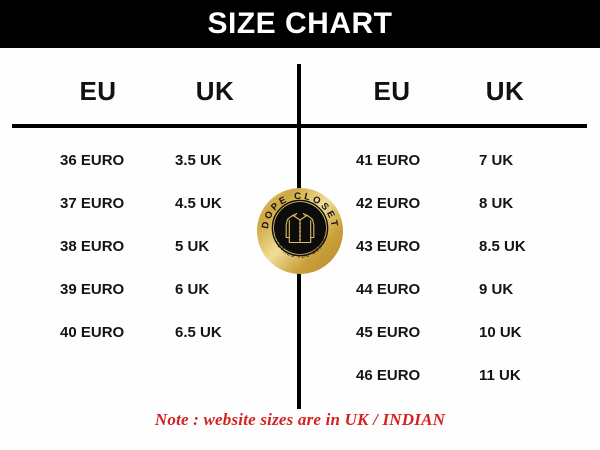  What do you see at coordinates (388, 203) in the screenshot?
I see `cell-eu: 42 EURO` at bounding box center [388, 203].